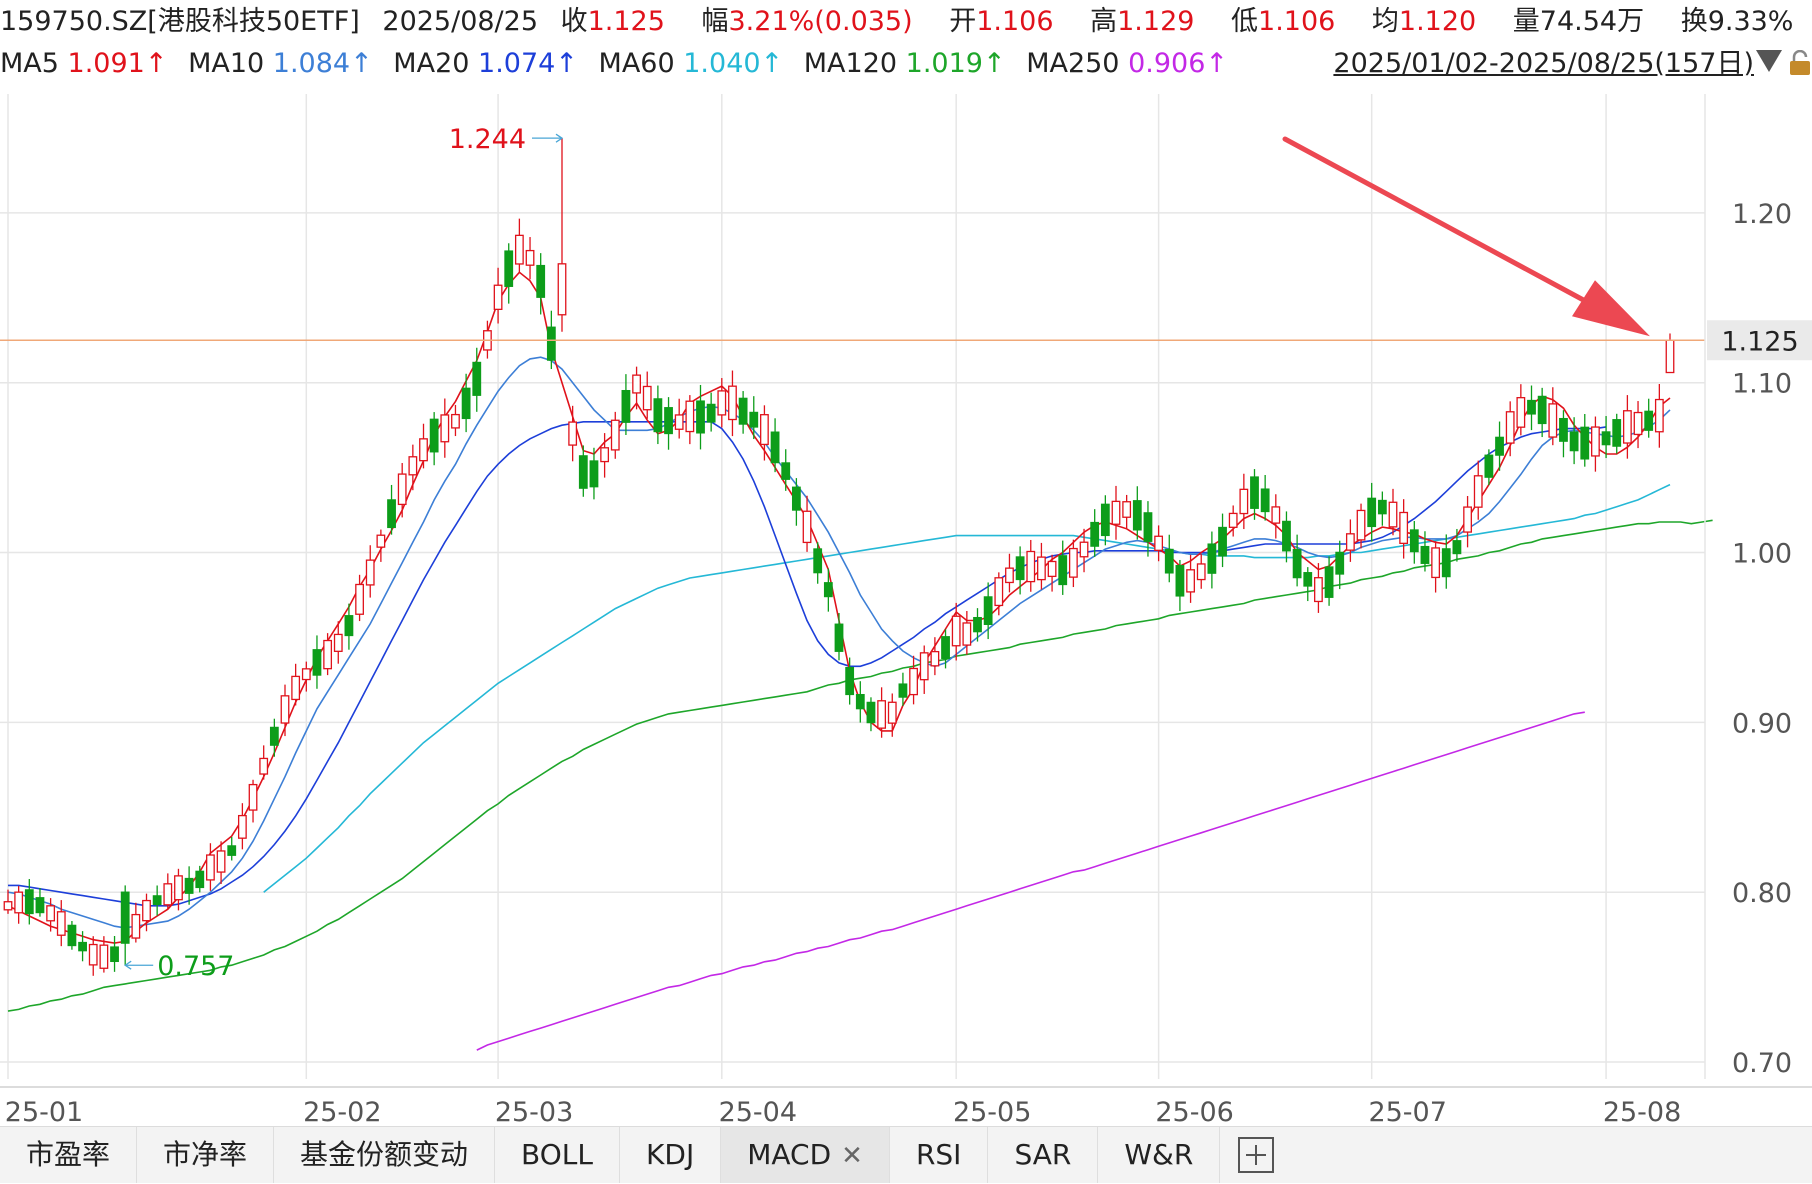 This screenshot has height=1184, width=1812. Describe the element at coordinates (1283, 21) in the screenshot. I see `low-field: 低1.106` at that location.